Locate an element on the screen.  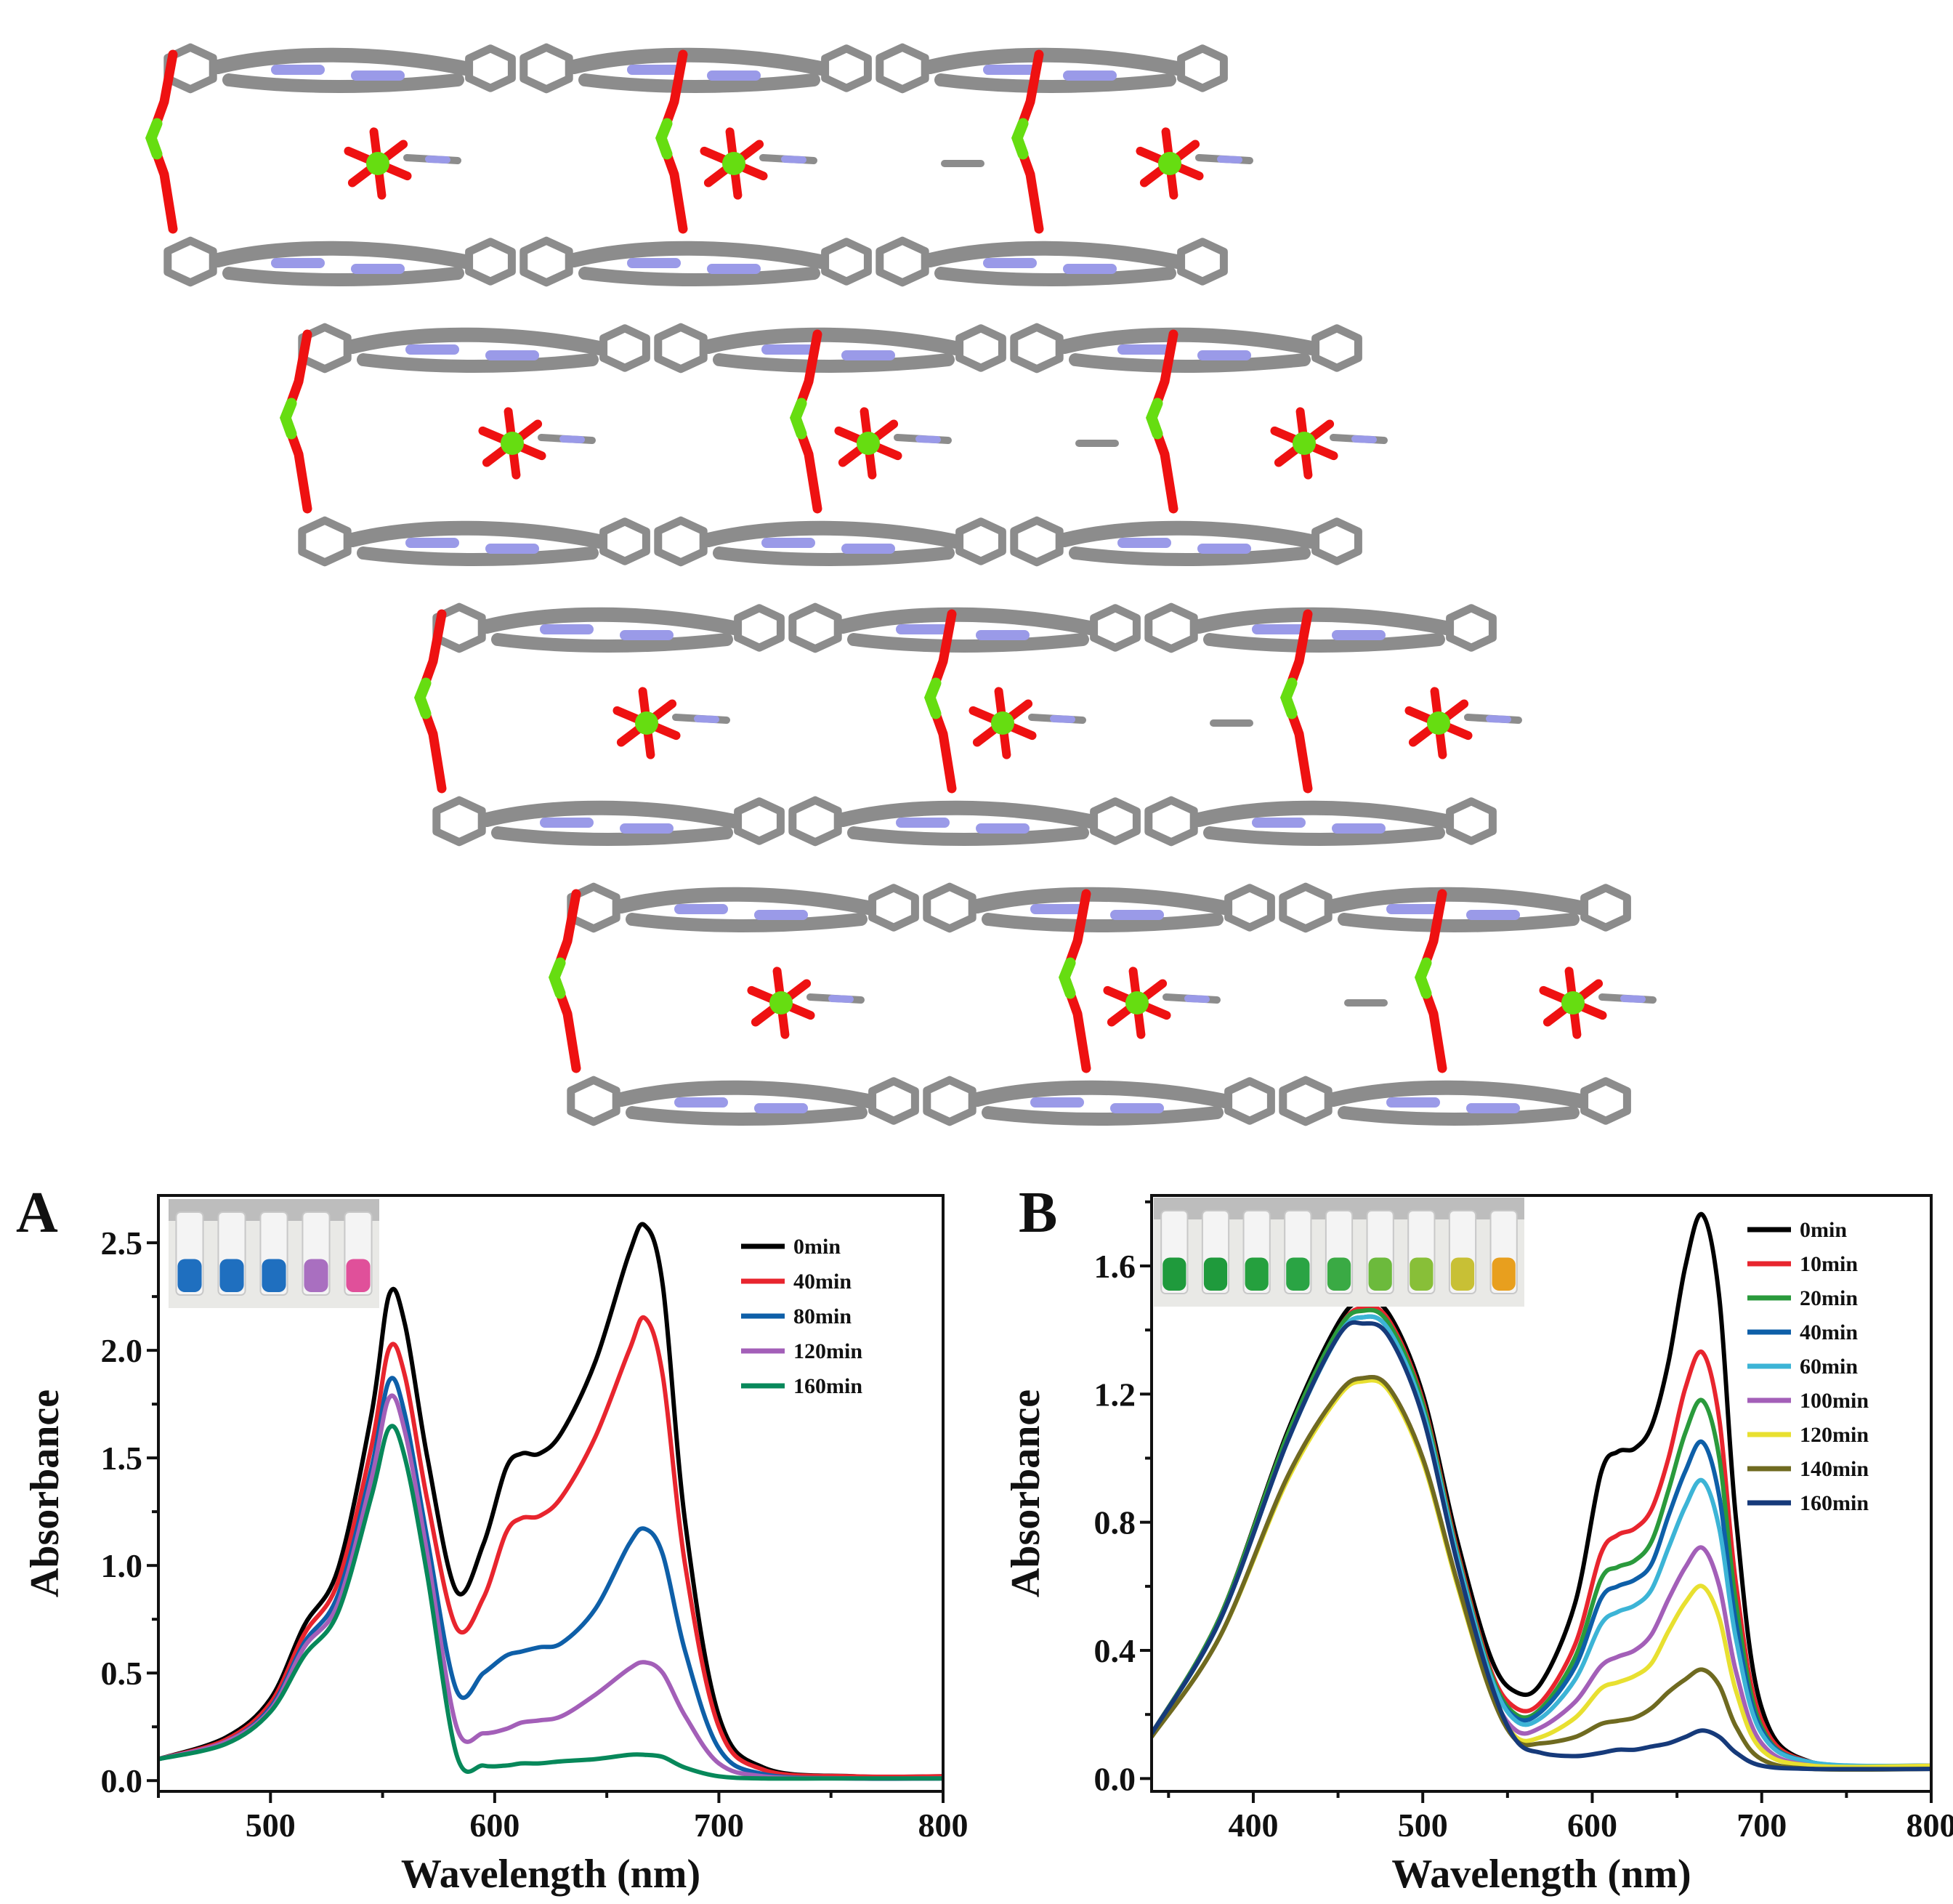
legend-label: 20min is located at coordinates (1829, 1298).